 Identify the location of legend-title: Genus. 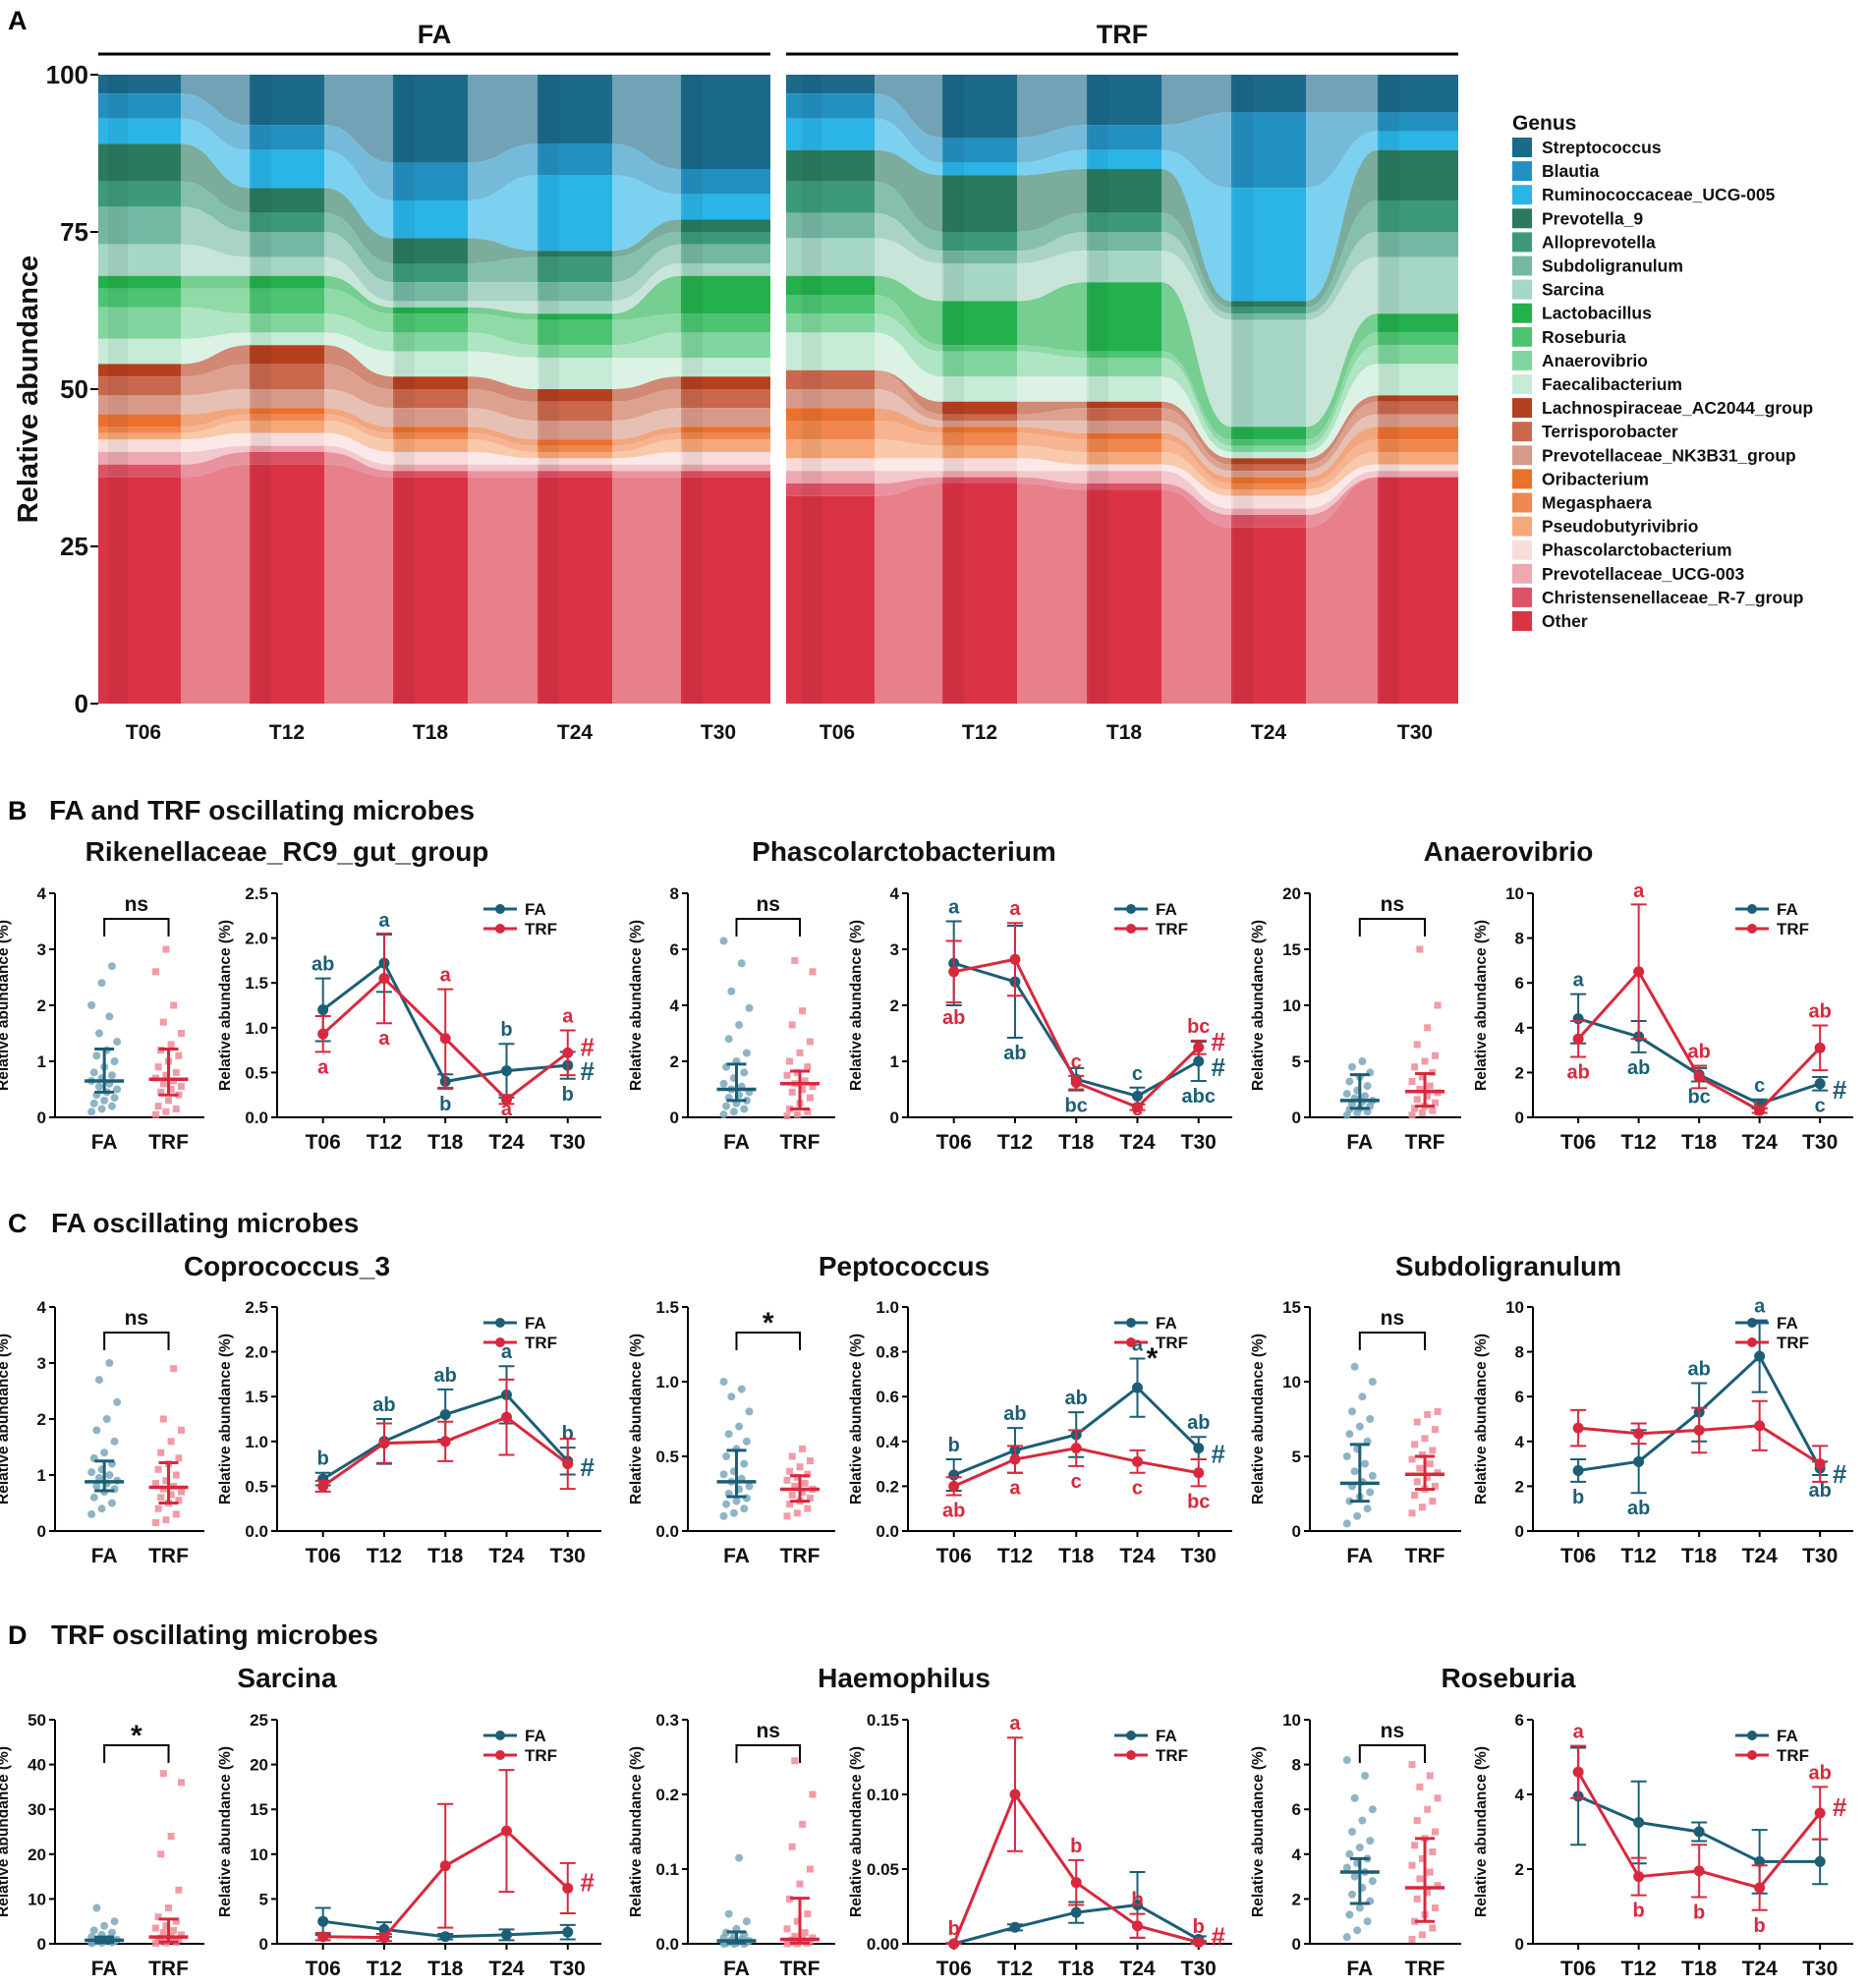
(1544, 124).